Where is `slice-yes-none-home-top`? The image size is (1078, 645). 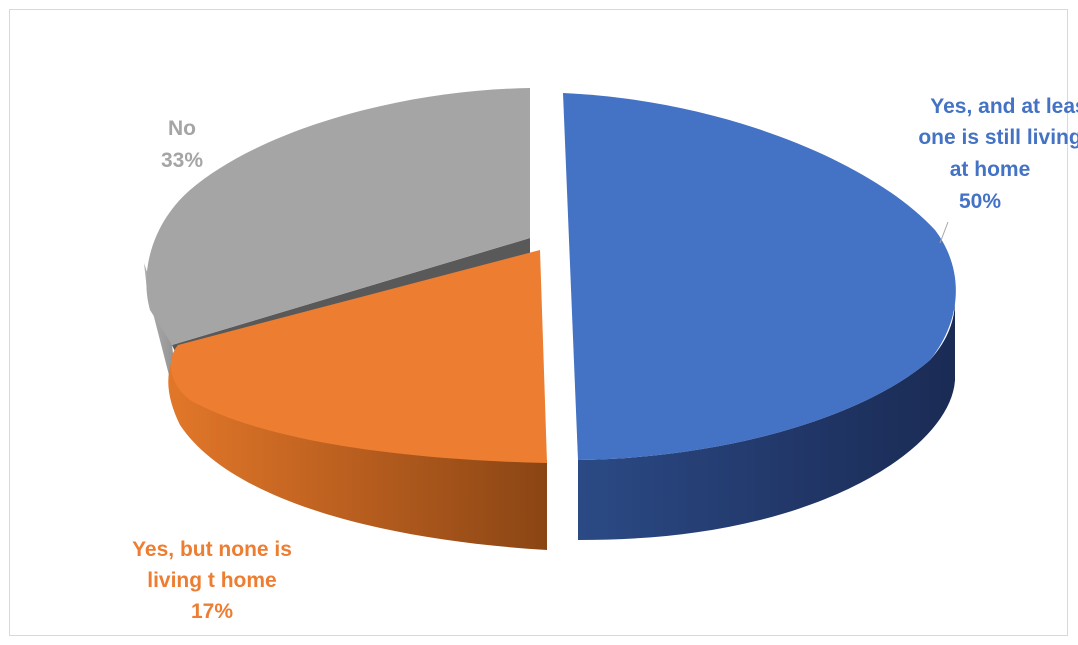
slice-yes-none-home-top is located at coordinates (358, 356).